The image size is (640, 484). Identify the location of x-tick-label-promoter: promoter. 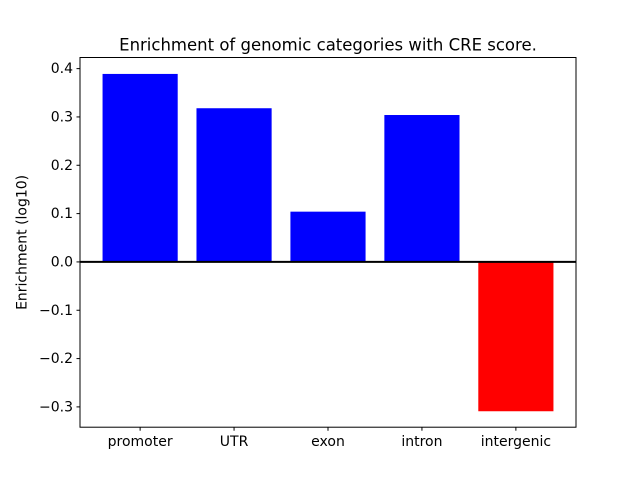
(140, 442).